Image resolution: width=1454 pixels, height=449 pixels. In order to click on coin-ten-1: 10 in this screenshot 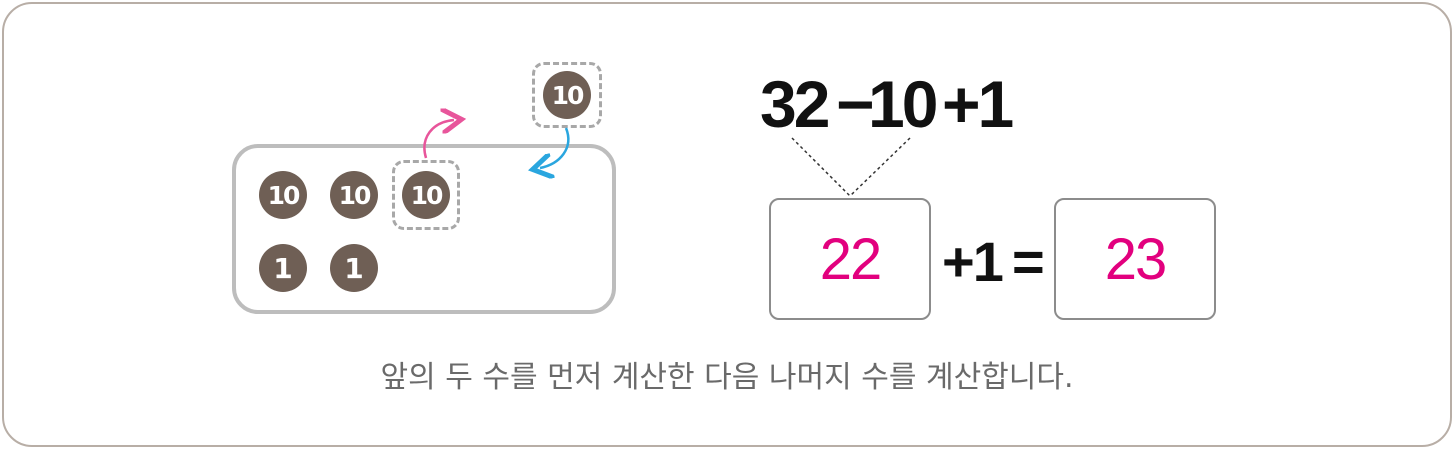, I will do `click(283, 195)`.